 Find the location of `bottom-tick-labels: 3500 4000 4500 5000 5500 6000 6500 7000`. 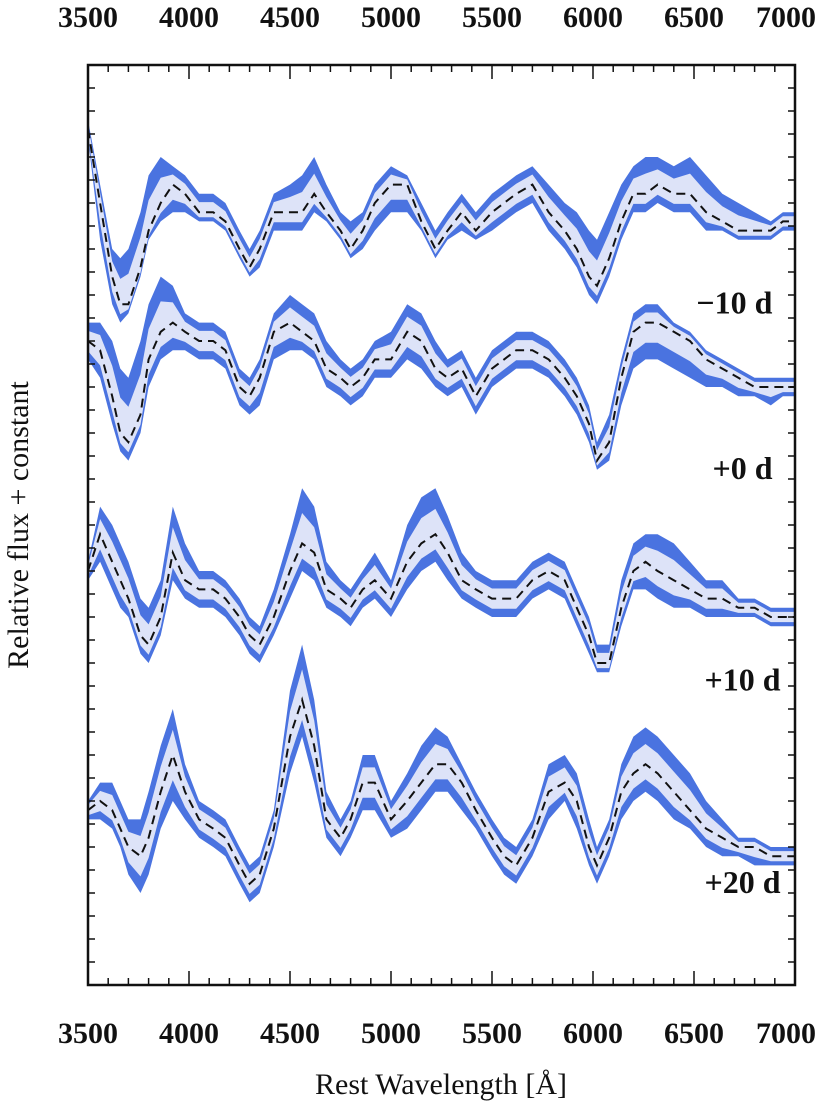

bottom-tick-labels: 3500 4000 4500 5000 5500 6000 6500 7000 is located at coordinates (437, 1033).